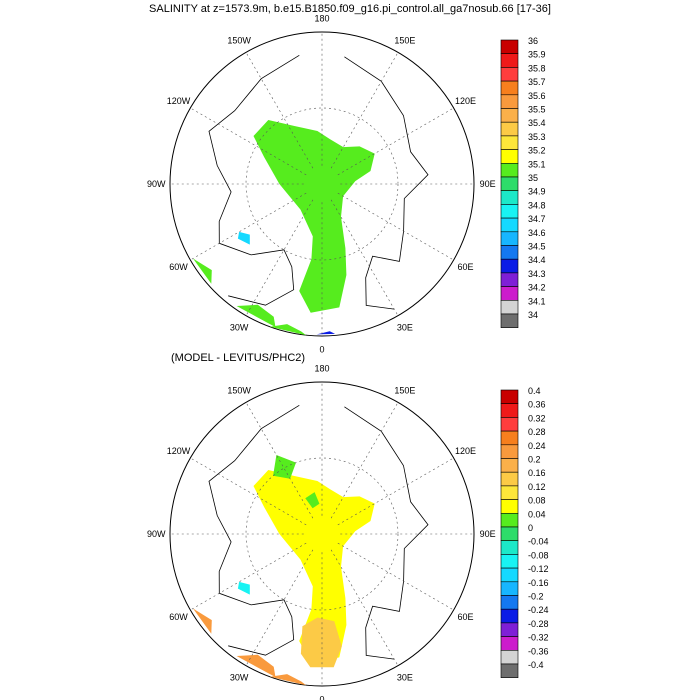 This screenshot has height=700, width=700. Describe the element at coordinates (405, 327) in the screenshot. I see `longitude-label: 30E` at that location.